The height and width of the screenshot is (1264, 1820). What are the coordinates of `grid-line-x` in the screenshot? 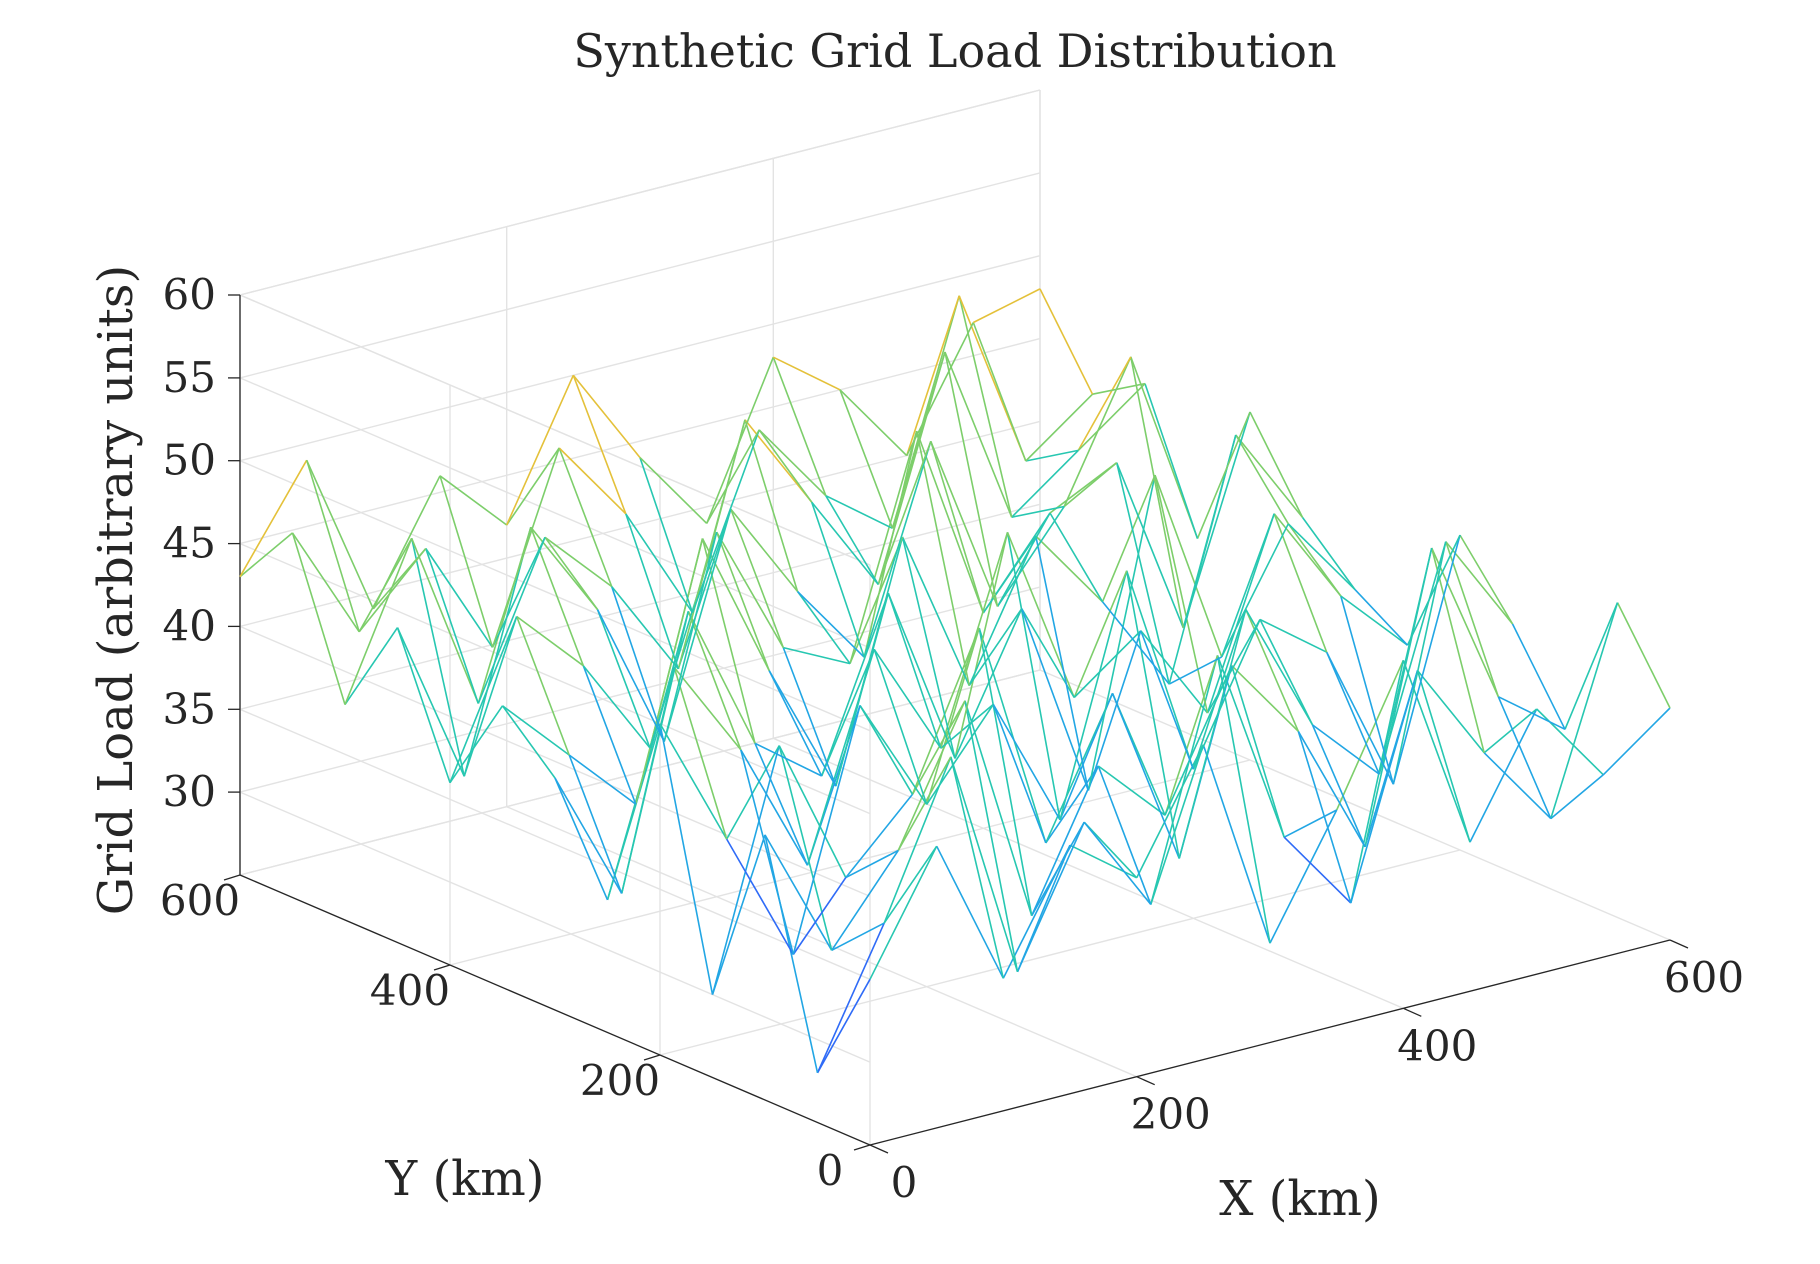 It's located at (1355, 805).